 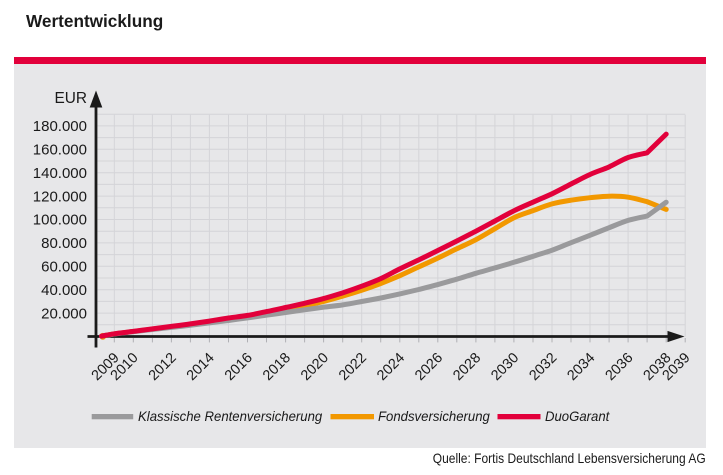 I want to click on svg-text: EUR, so click(x=71, y=98).